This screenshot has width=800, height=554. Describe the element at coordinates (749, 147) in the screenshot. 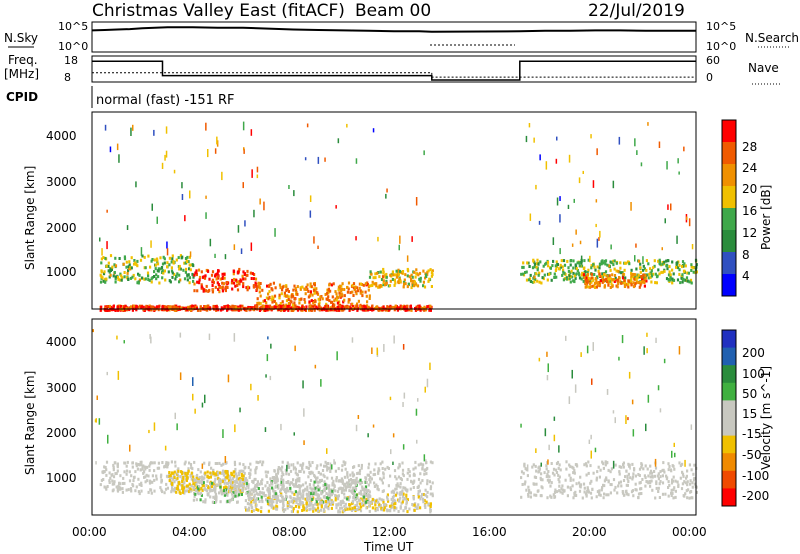

I see `power-colorbar-tick-28: 28` at that location.